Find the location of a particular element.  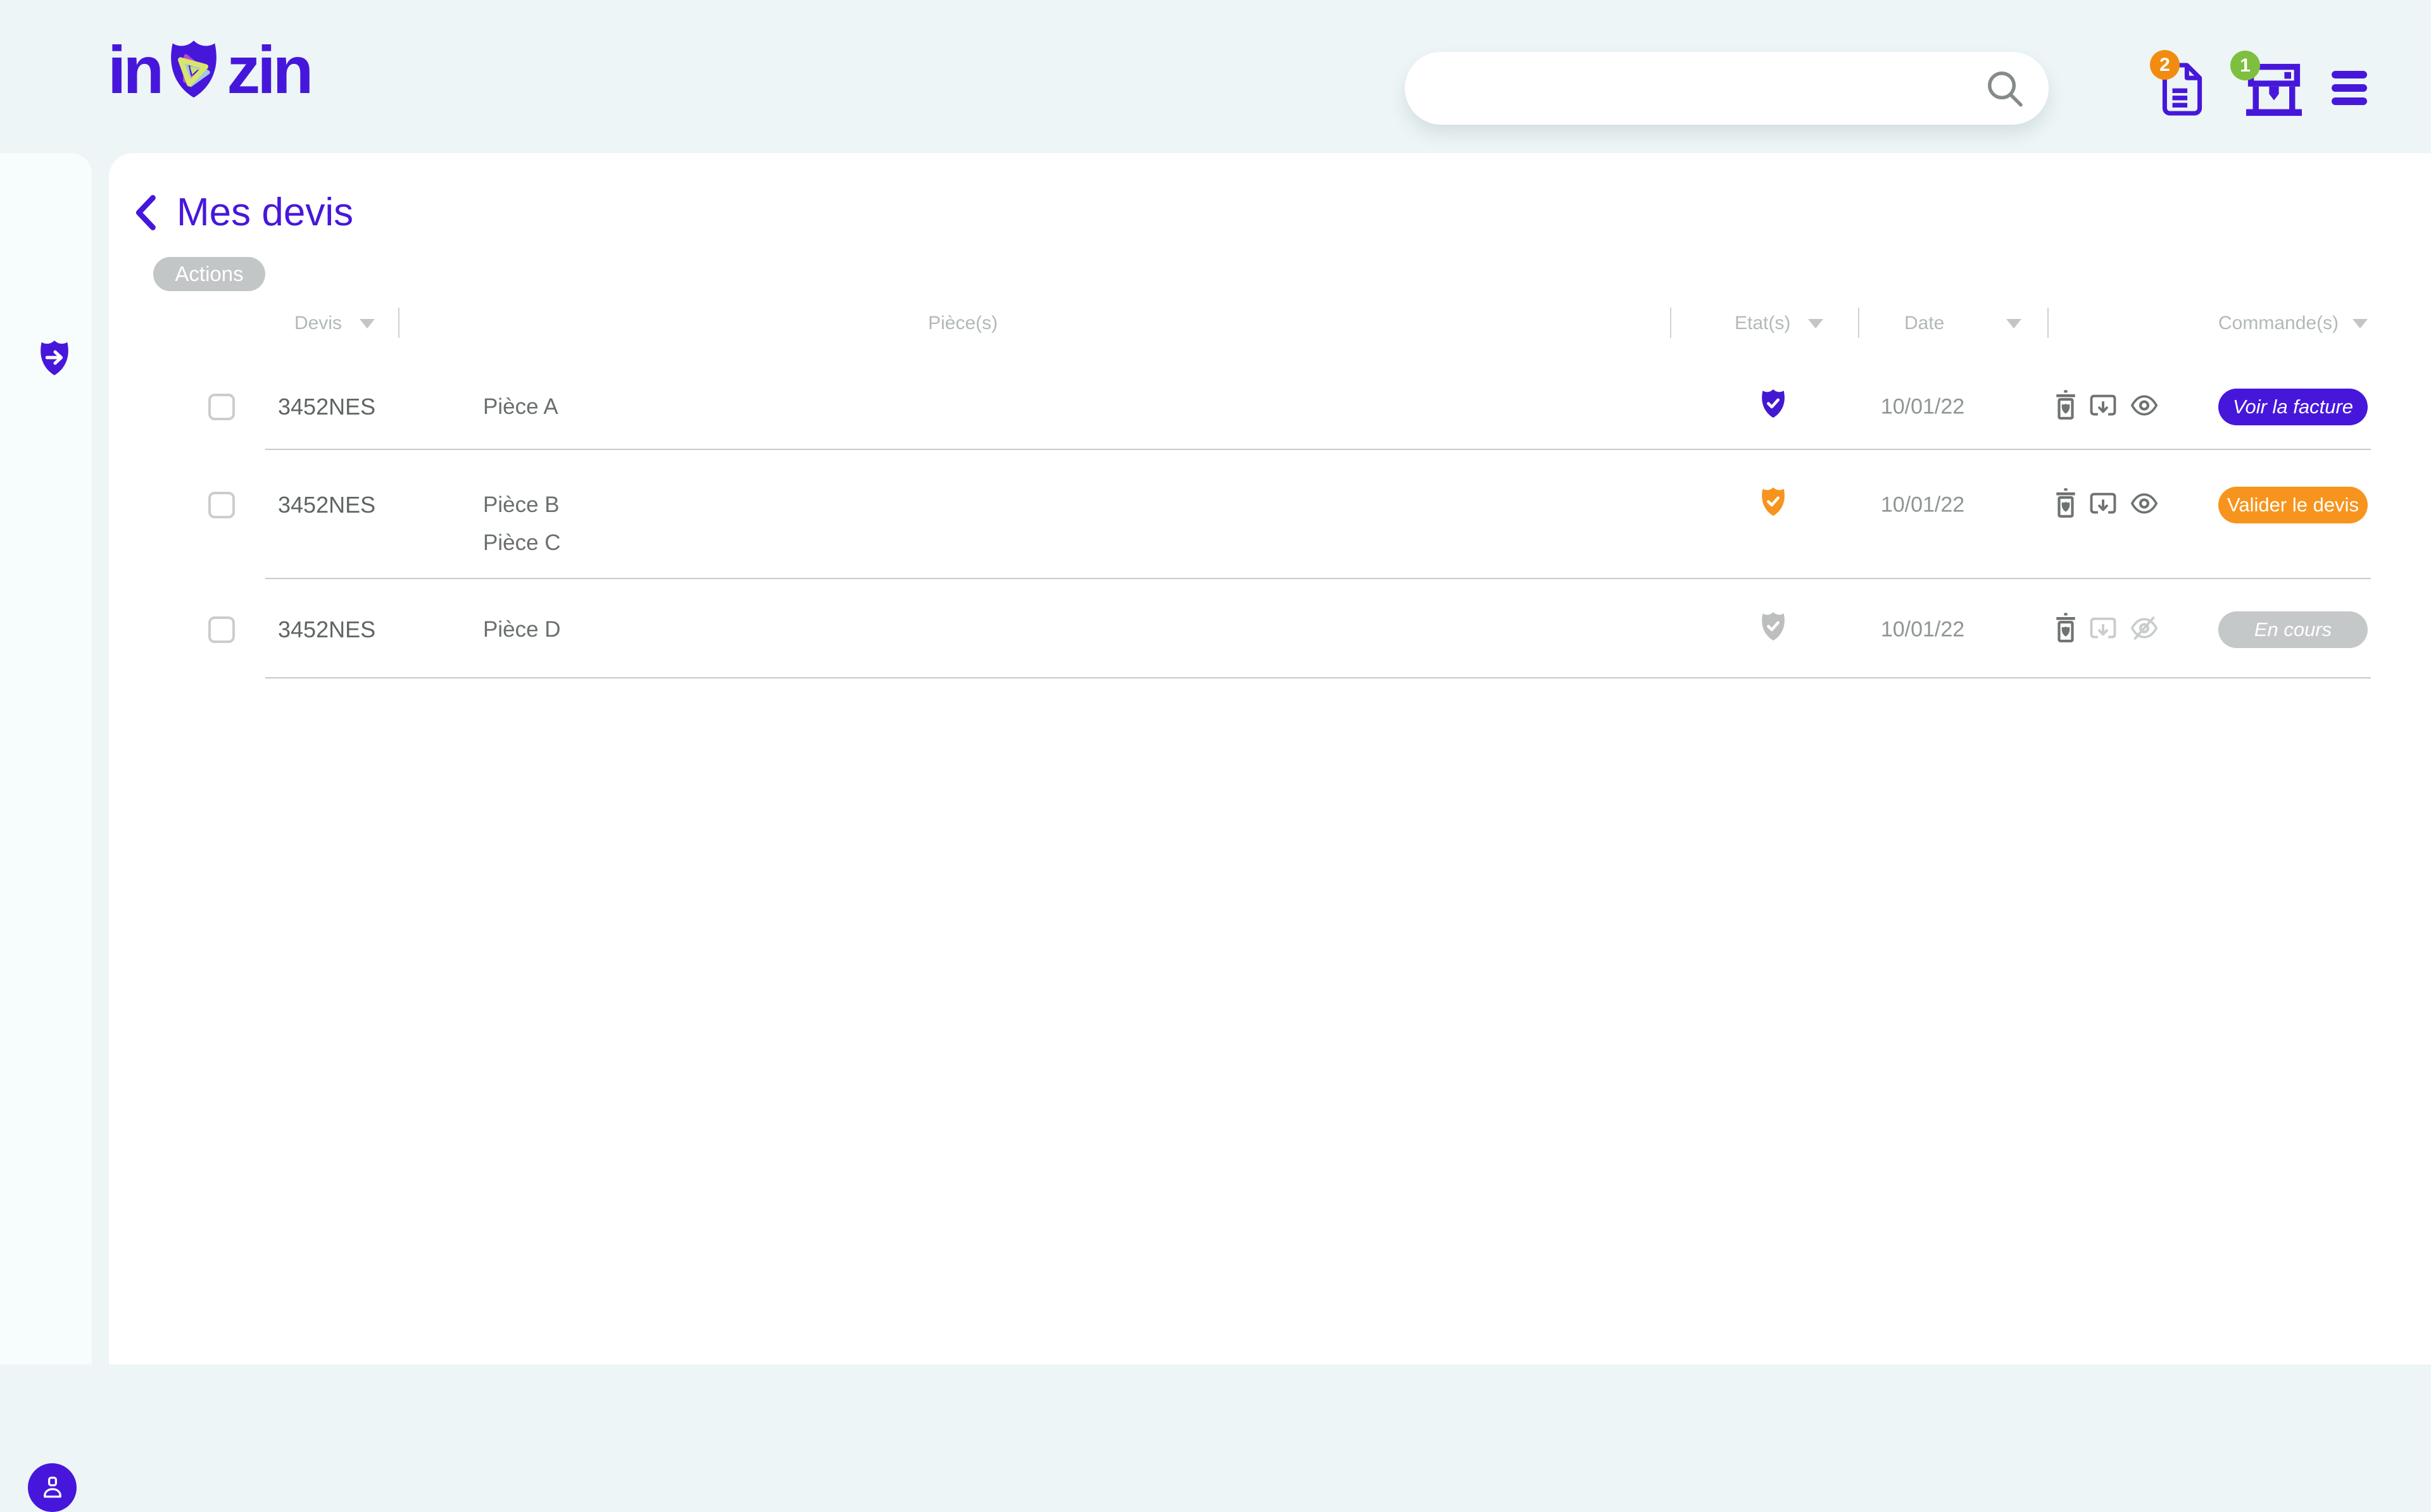

piece-name: Pièce D is located at coordinates (522, 629).